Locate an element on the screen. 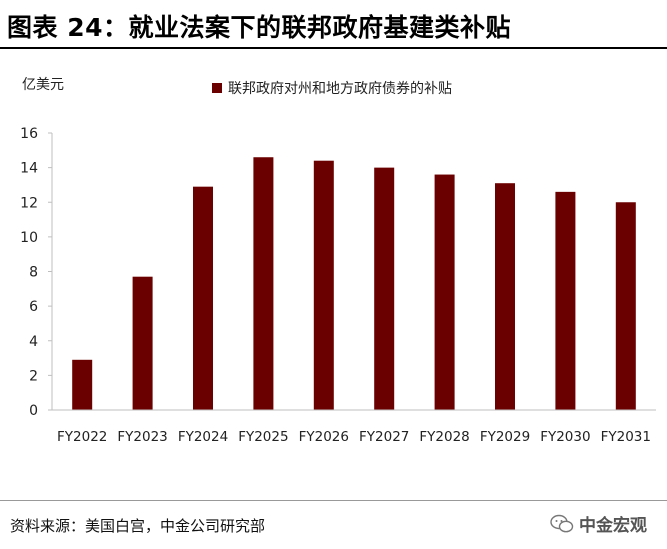 Image resolution: width=667 pixels, height=549 pixels. y-tick-label: 16 is located at coordinates (29, 134).